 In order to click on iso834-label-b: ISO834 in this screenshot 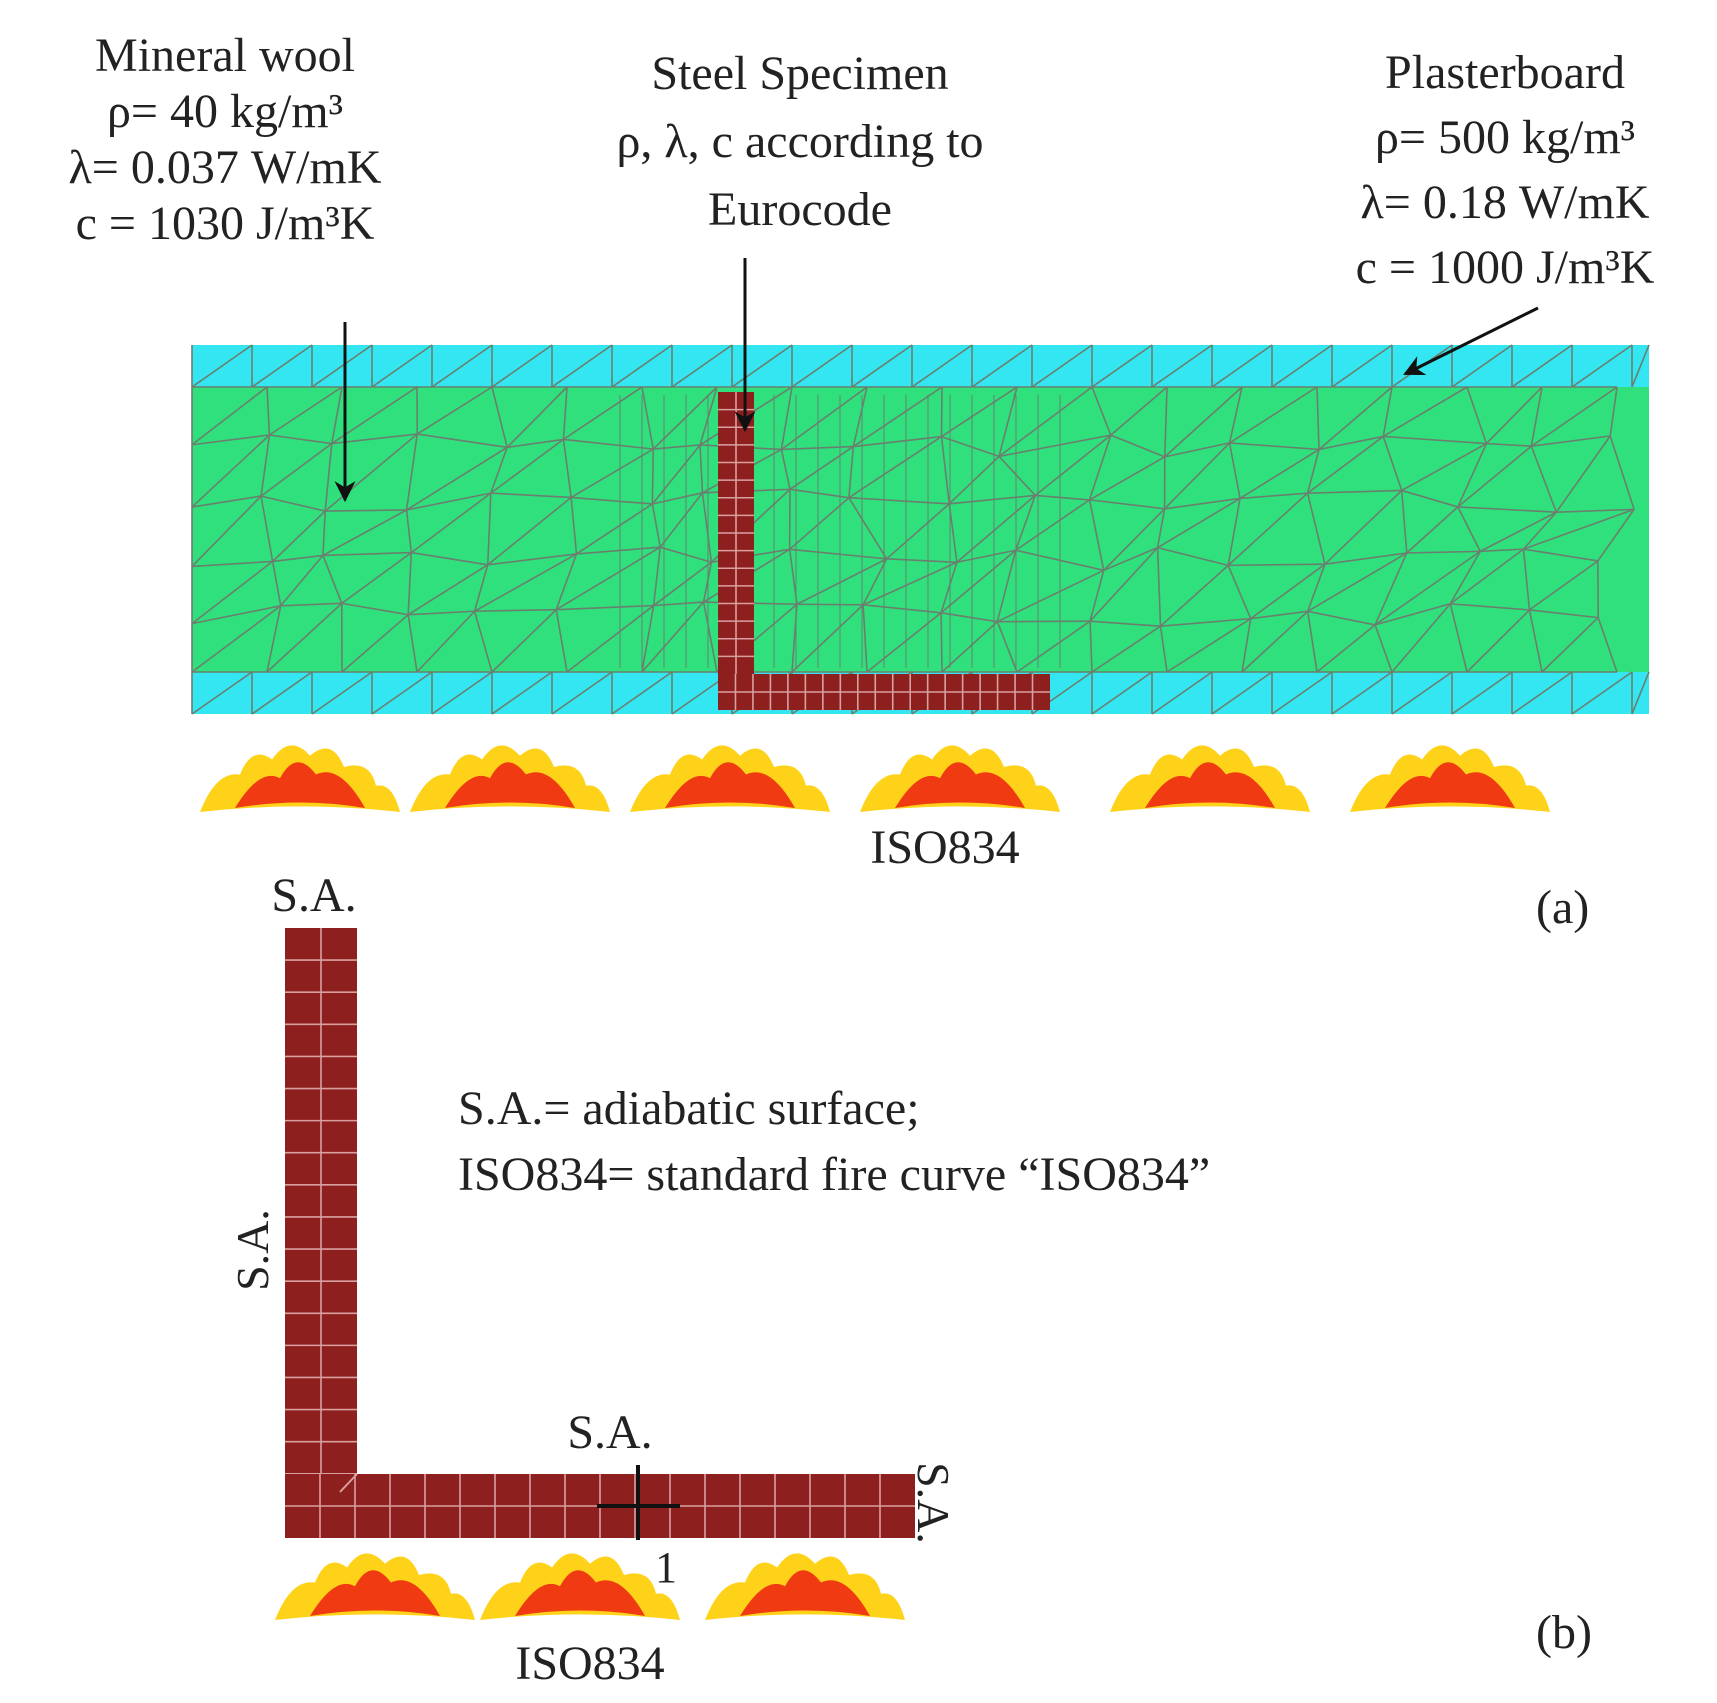, I will do `click(590, 1663)`.